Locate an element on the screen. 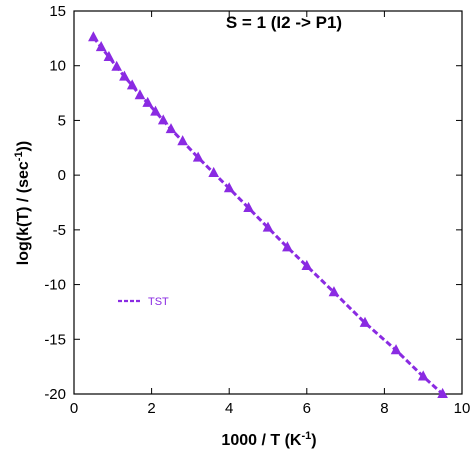  y-tick-label: -5 is located at coordinates (59, 230).